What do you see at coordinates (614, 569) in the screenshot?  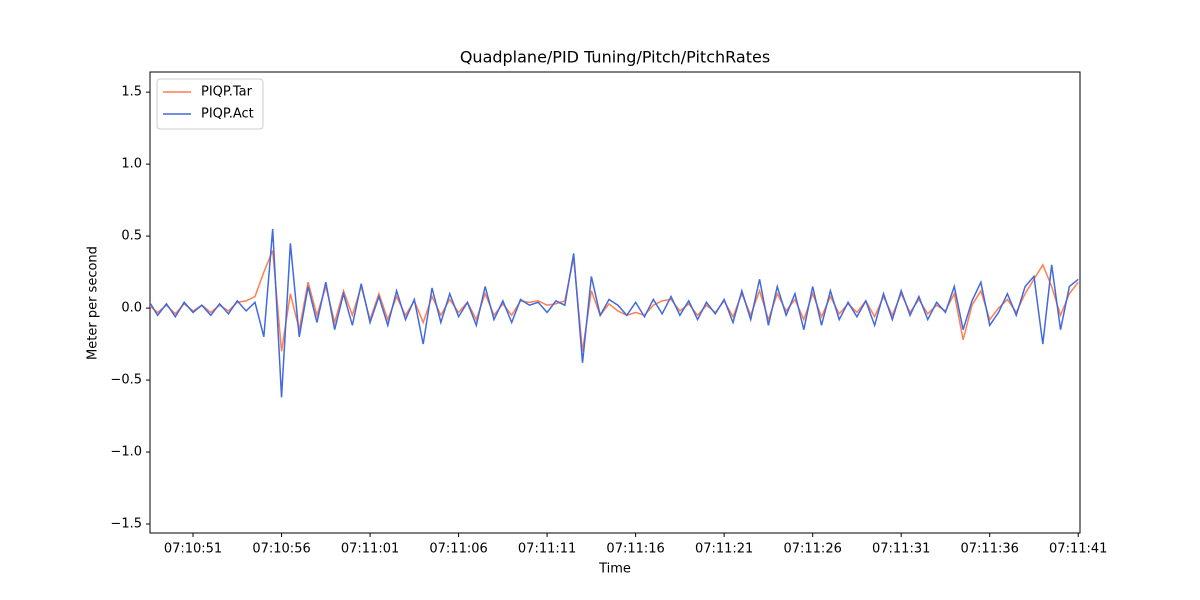 I see `x-axis-label: Time` at bounding box center [614, 569].